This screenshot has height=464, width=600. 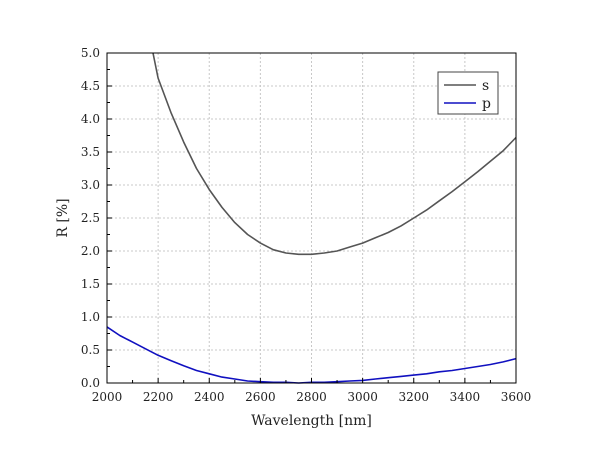 What do you see at coordinates (311, 421) in the screenshot?
I see `x-axis-title: Wavelength [nm]` at bounding box center [311, 421].